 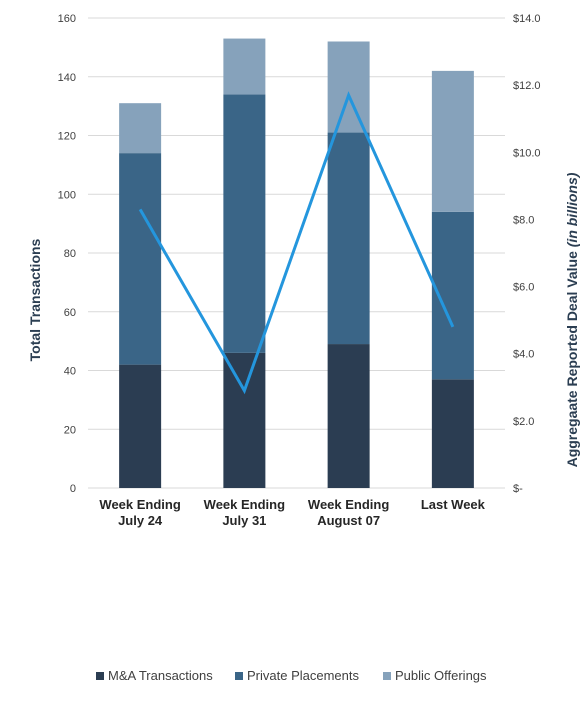 What do you see at coordinates (441, 675) in the screenshot?
I see `legend-label: Public Offerings` at bounding box center [441, 675].